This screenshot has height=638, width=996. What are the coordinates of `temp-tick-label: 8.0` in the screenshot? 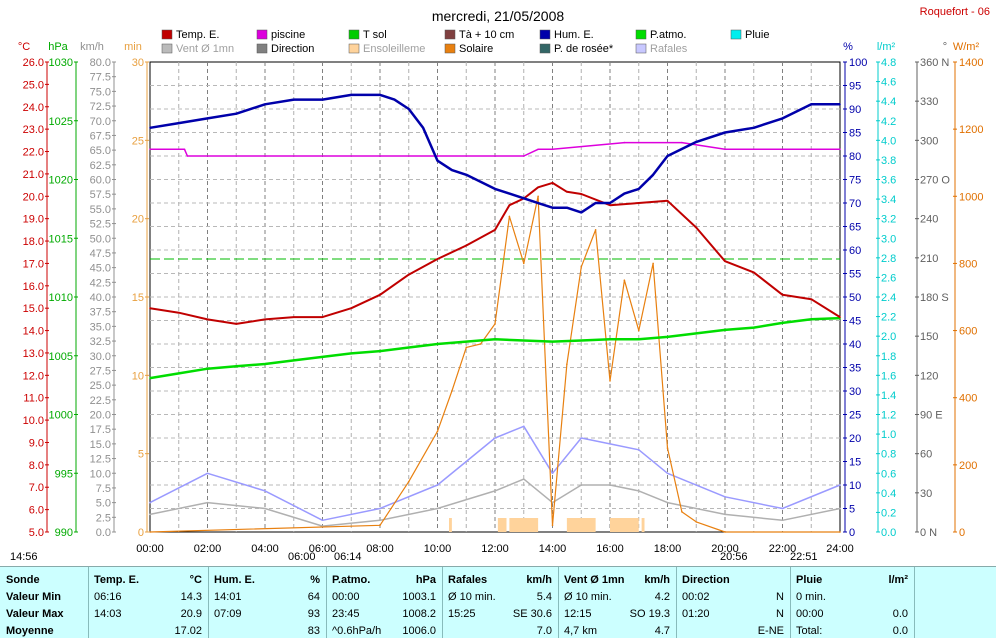 It's located at (36, 466).